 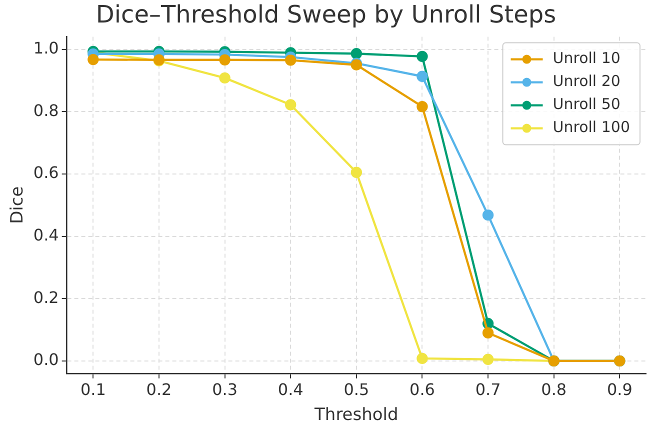 I want to click on legend-label: Unroll 100, so click(x=591, y=127).